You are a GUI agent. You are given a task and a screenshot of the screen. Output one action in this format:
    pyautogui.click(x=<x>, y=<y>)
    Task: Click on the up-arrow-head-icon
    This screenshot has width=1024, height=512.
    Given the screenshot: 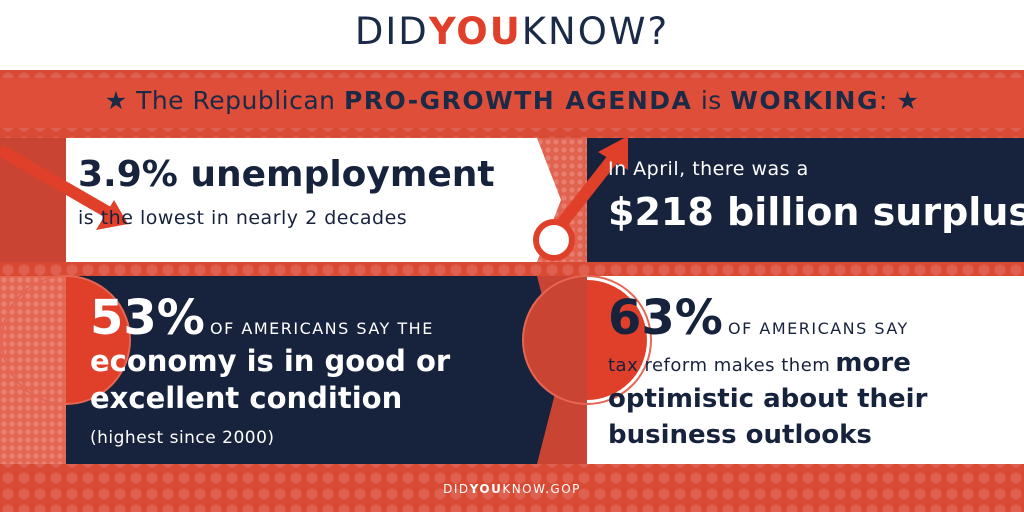 What is the action you would take?
    pyautogui.click(x=613, y=153)
    